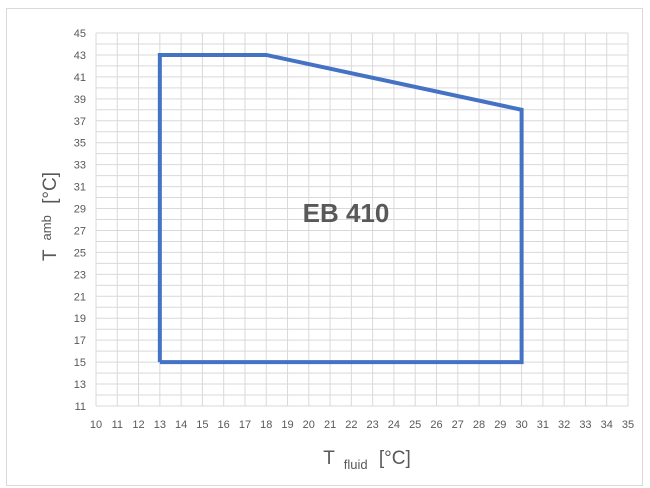  What do you see at coordinates (628, 425) in the screenshot?
I see `x-tick-label: 35` at bounding box center [628, 425].